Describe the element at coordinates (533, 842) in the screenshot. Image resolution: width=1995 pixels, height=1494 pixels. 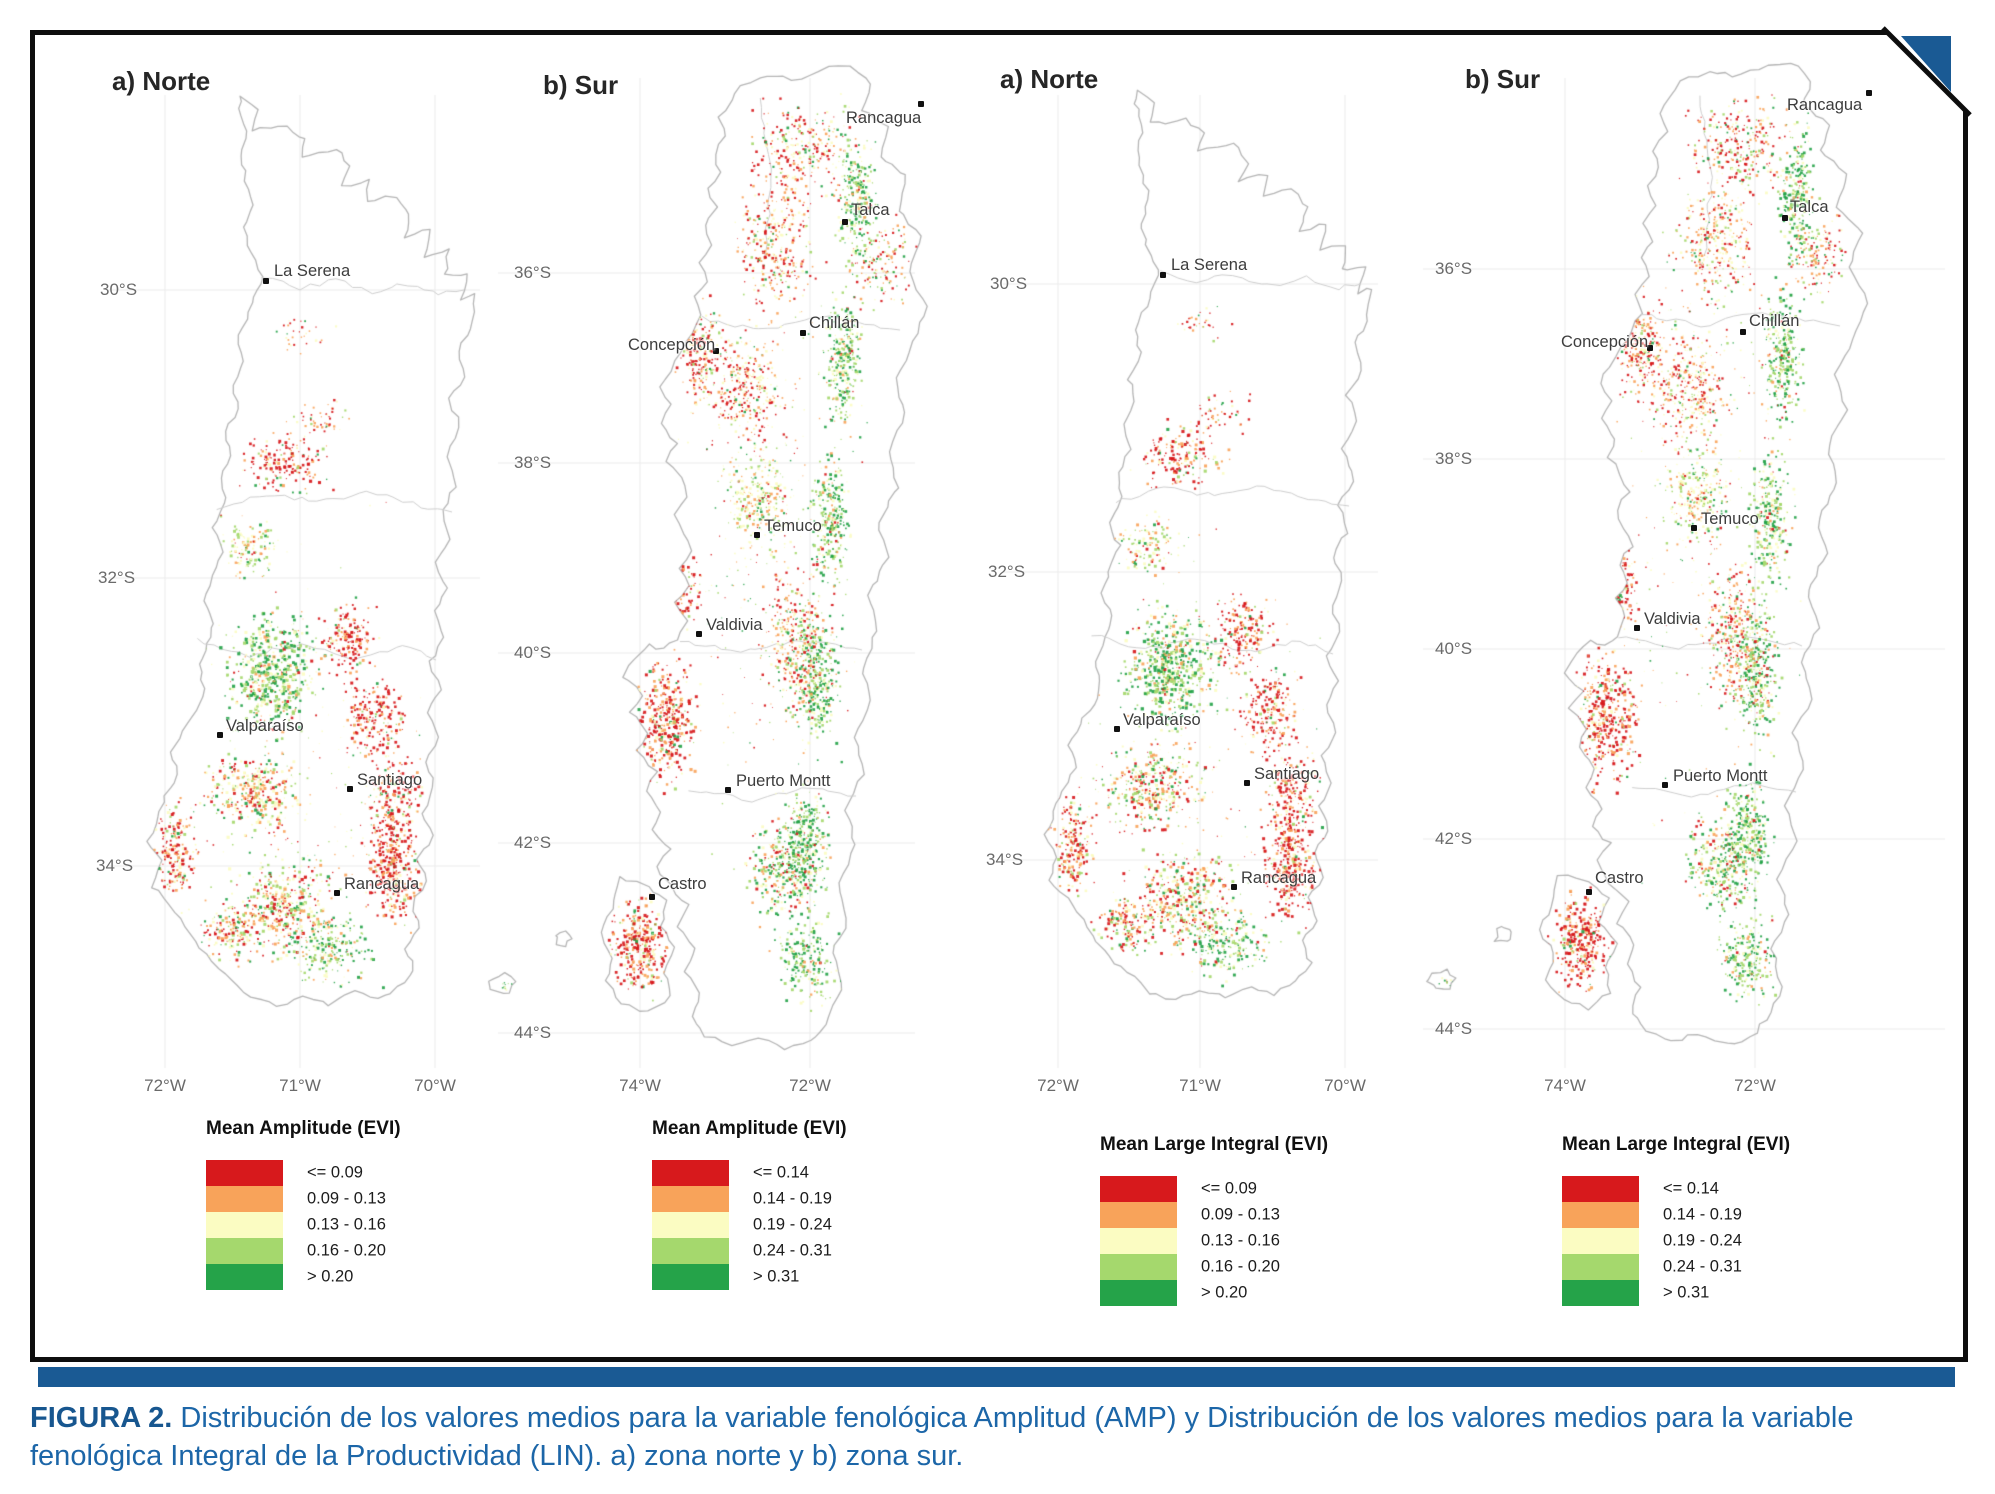
I see `lat-tick-label: 42°S` at that location.